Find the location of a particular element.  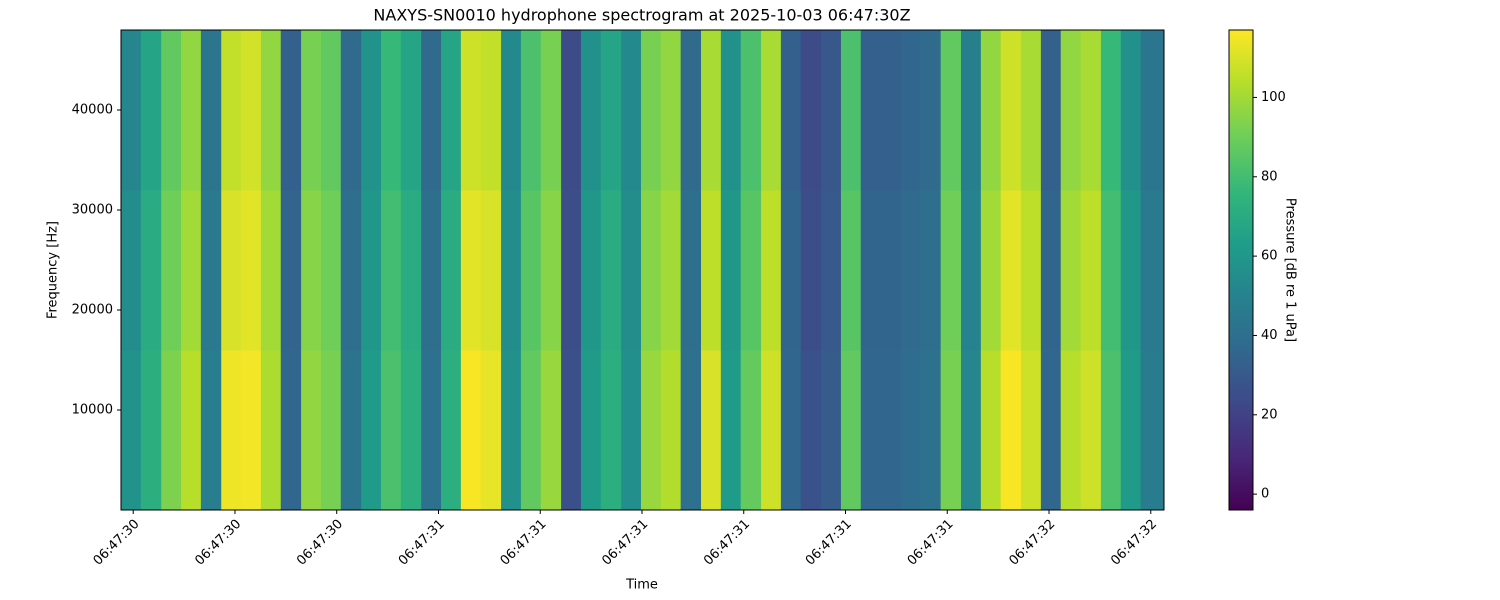

y-tick-label: 20000 is located at coordinates (92, 310).